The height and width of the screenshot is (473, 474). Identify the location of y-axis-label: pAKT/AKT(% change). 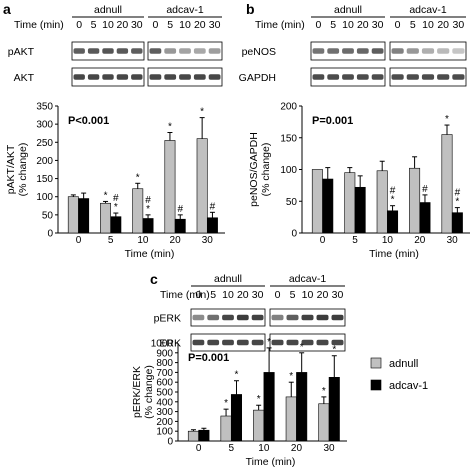
(17, 170).